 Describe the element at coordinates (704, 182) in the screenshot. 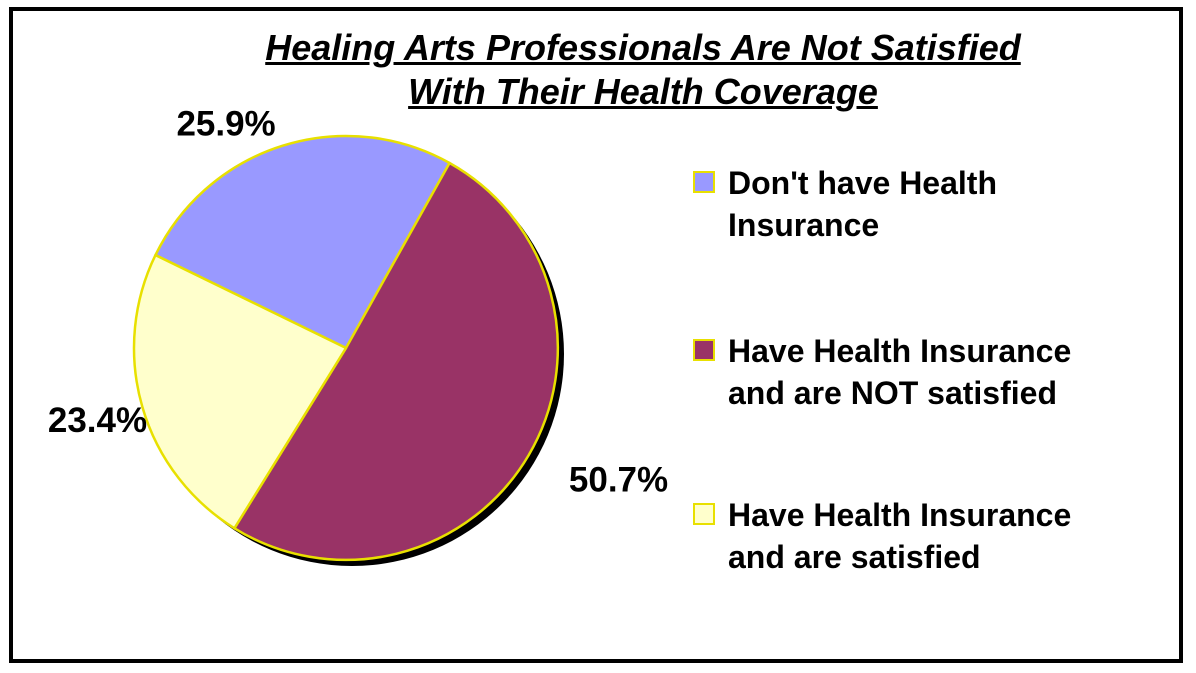

I see `legend-swatch-no-insurance` at that location.